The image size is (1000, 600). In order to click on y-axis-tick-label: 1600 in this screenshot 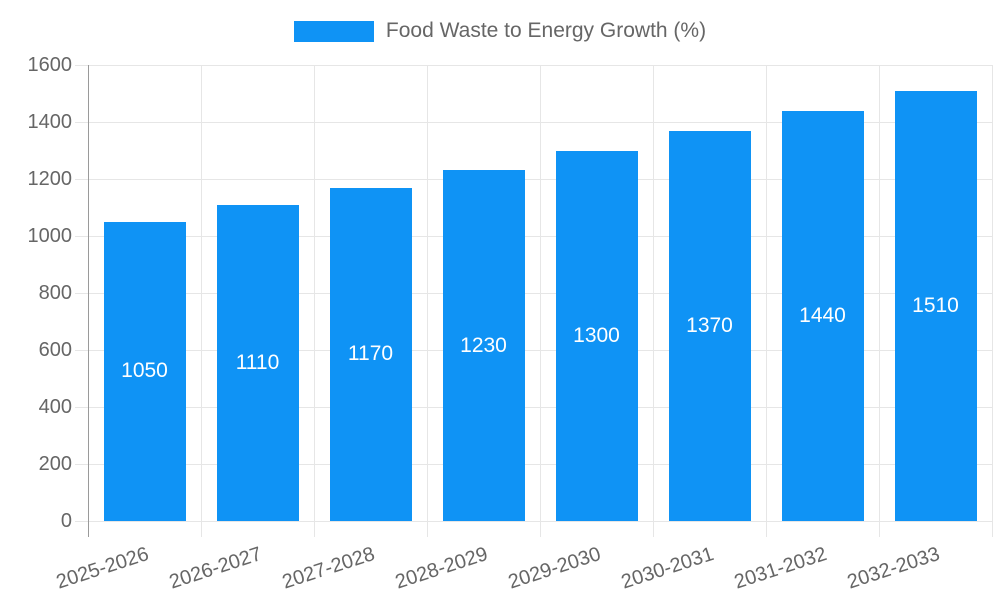, I will do `click(50, 65)`.